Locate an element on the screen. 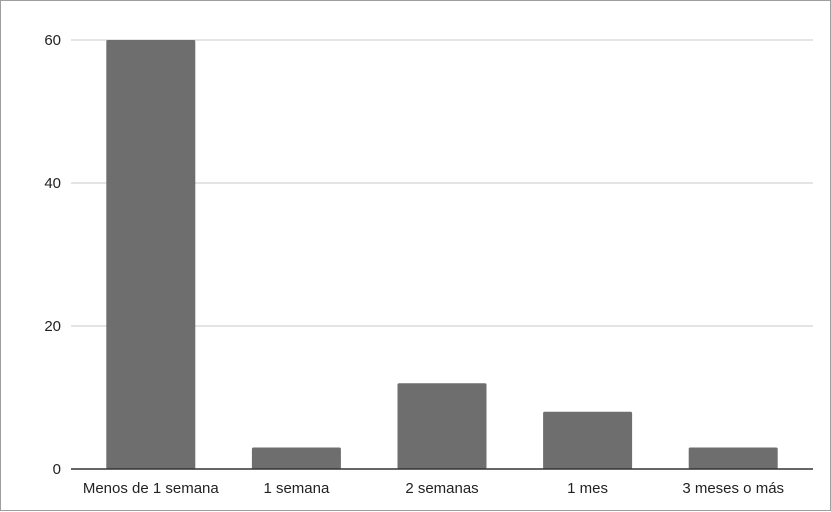  y-tick-label: 20 is located at coordinates (52, 326).